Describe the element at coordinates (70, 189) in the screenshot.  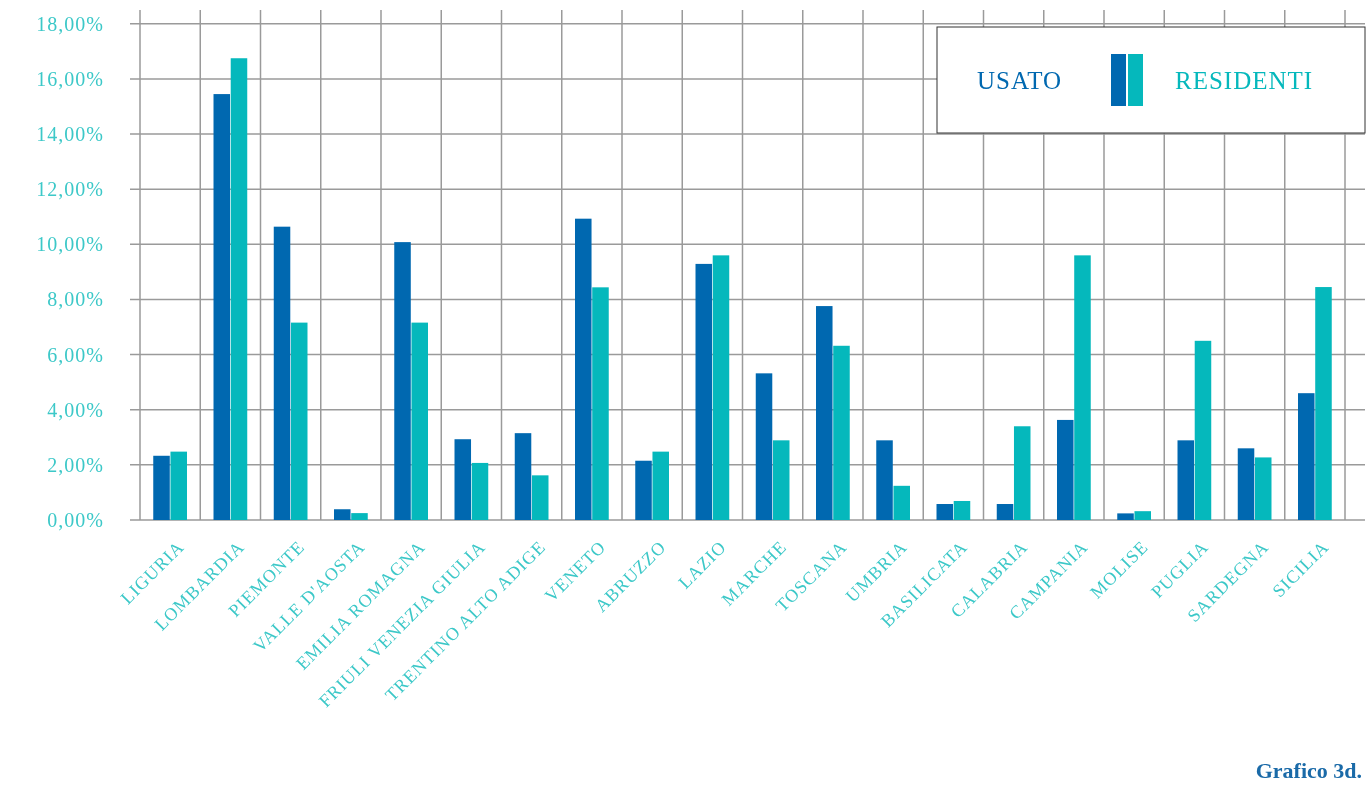
I see `y-tick-label: 12,00%` at that location.